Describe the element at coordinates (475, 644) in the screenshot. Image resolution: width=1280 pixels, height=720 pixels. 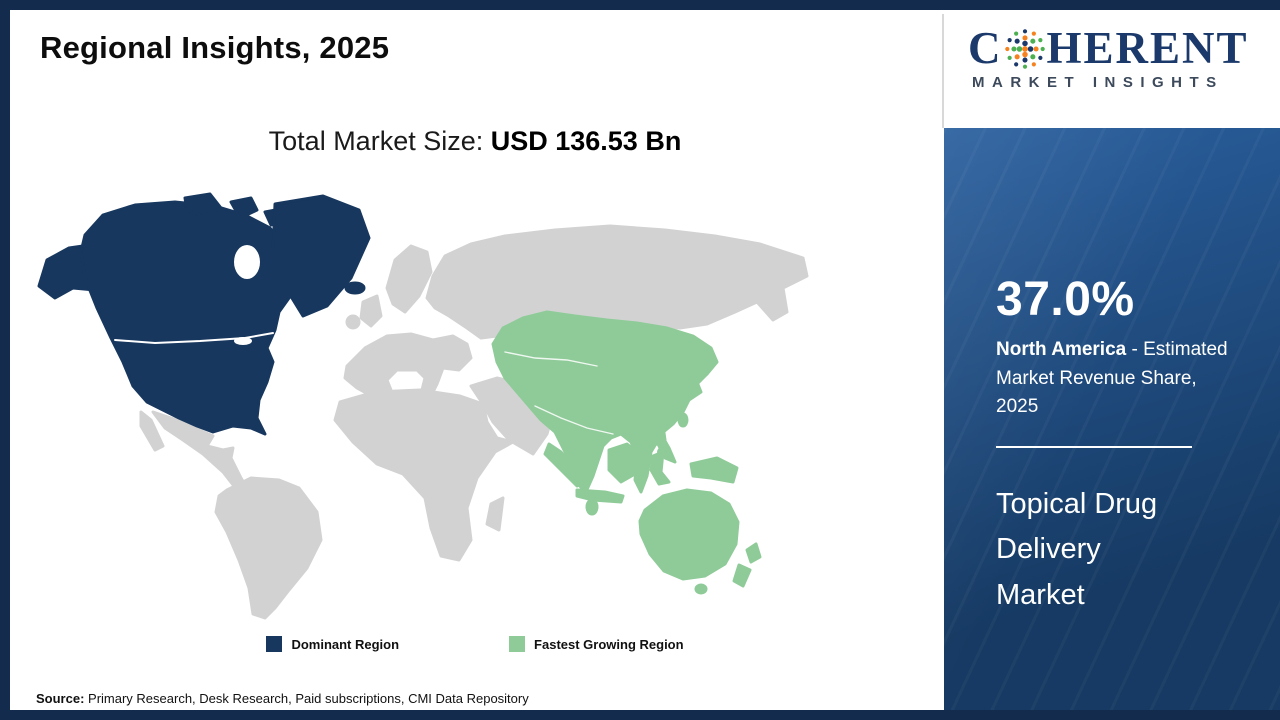
I see `map-legend: Dominant Region Fastest Growing Region` at that location.